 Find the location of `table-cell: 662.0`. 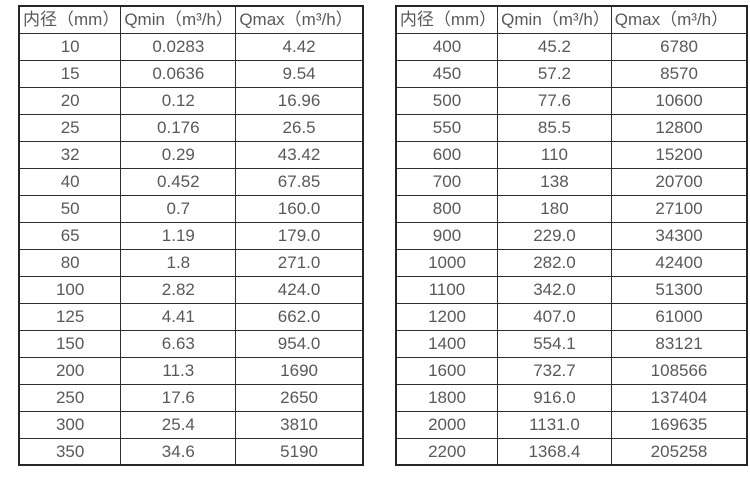

table-cell: 662.0 is located at coordinates (299, 316).